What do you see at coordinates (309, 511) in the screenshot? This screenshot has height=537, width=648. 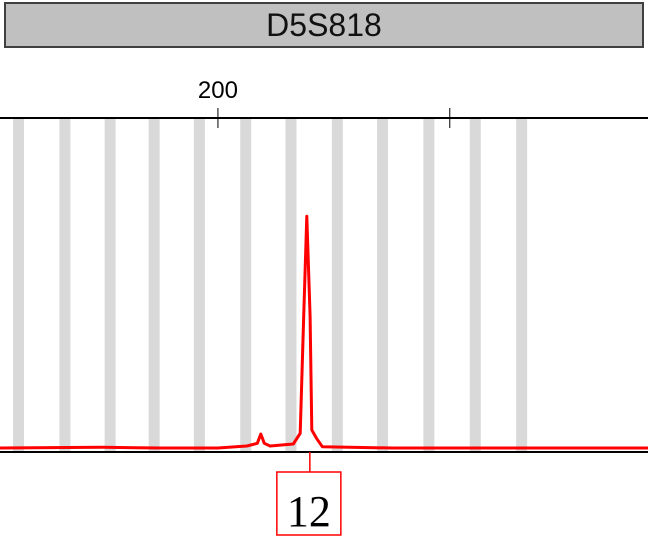 I see `allele-call-label: 12` at bounding box center [309, 511].